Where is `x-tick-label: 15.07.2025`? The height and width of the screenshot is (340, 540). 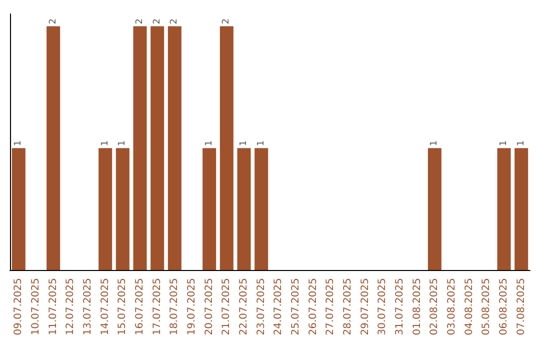 x-tick-label: 15.07.2025 is located at coordinates (122, 307).